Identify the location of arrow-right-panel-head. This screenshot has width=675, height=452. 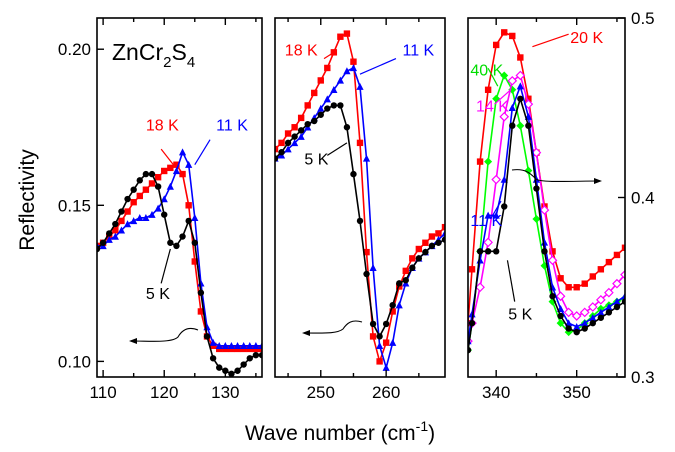
(598, 181).